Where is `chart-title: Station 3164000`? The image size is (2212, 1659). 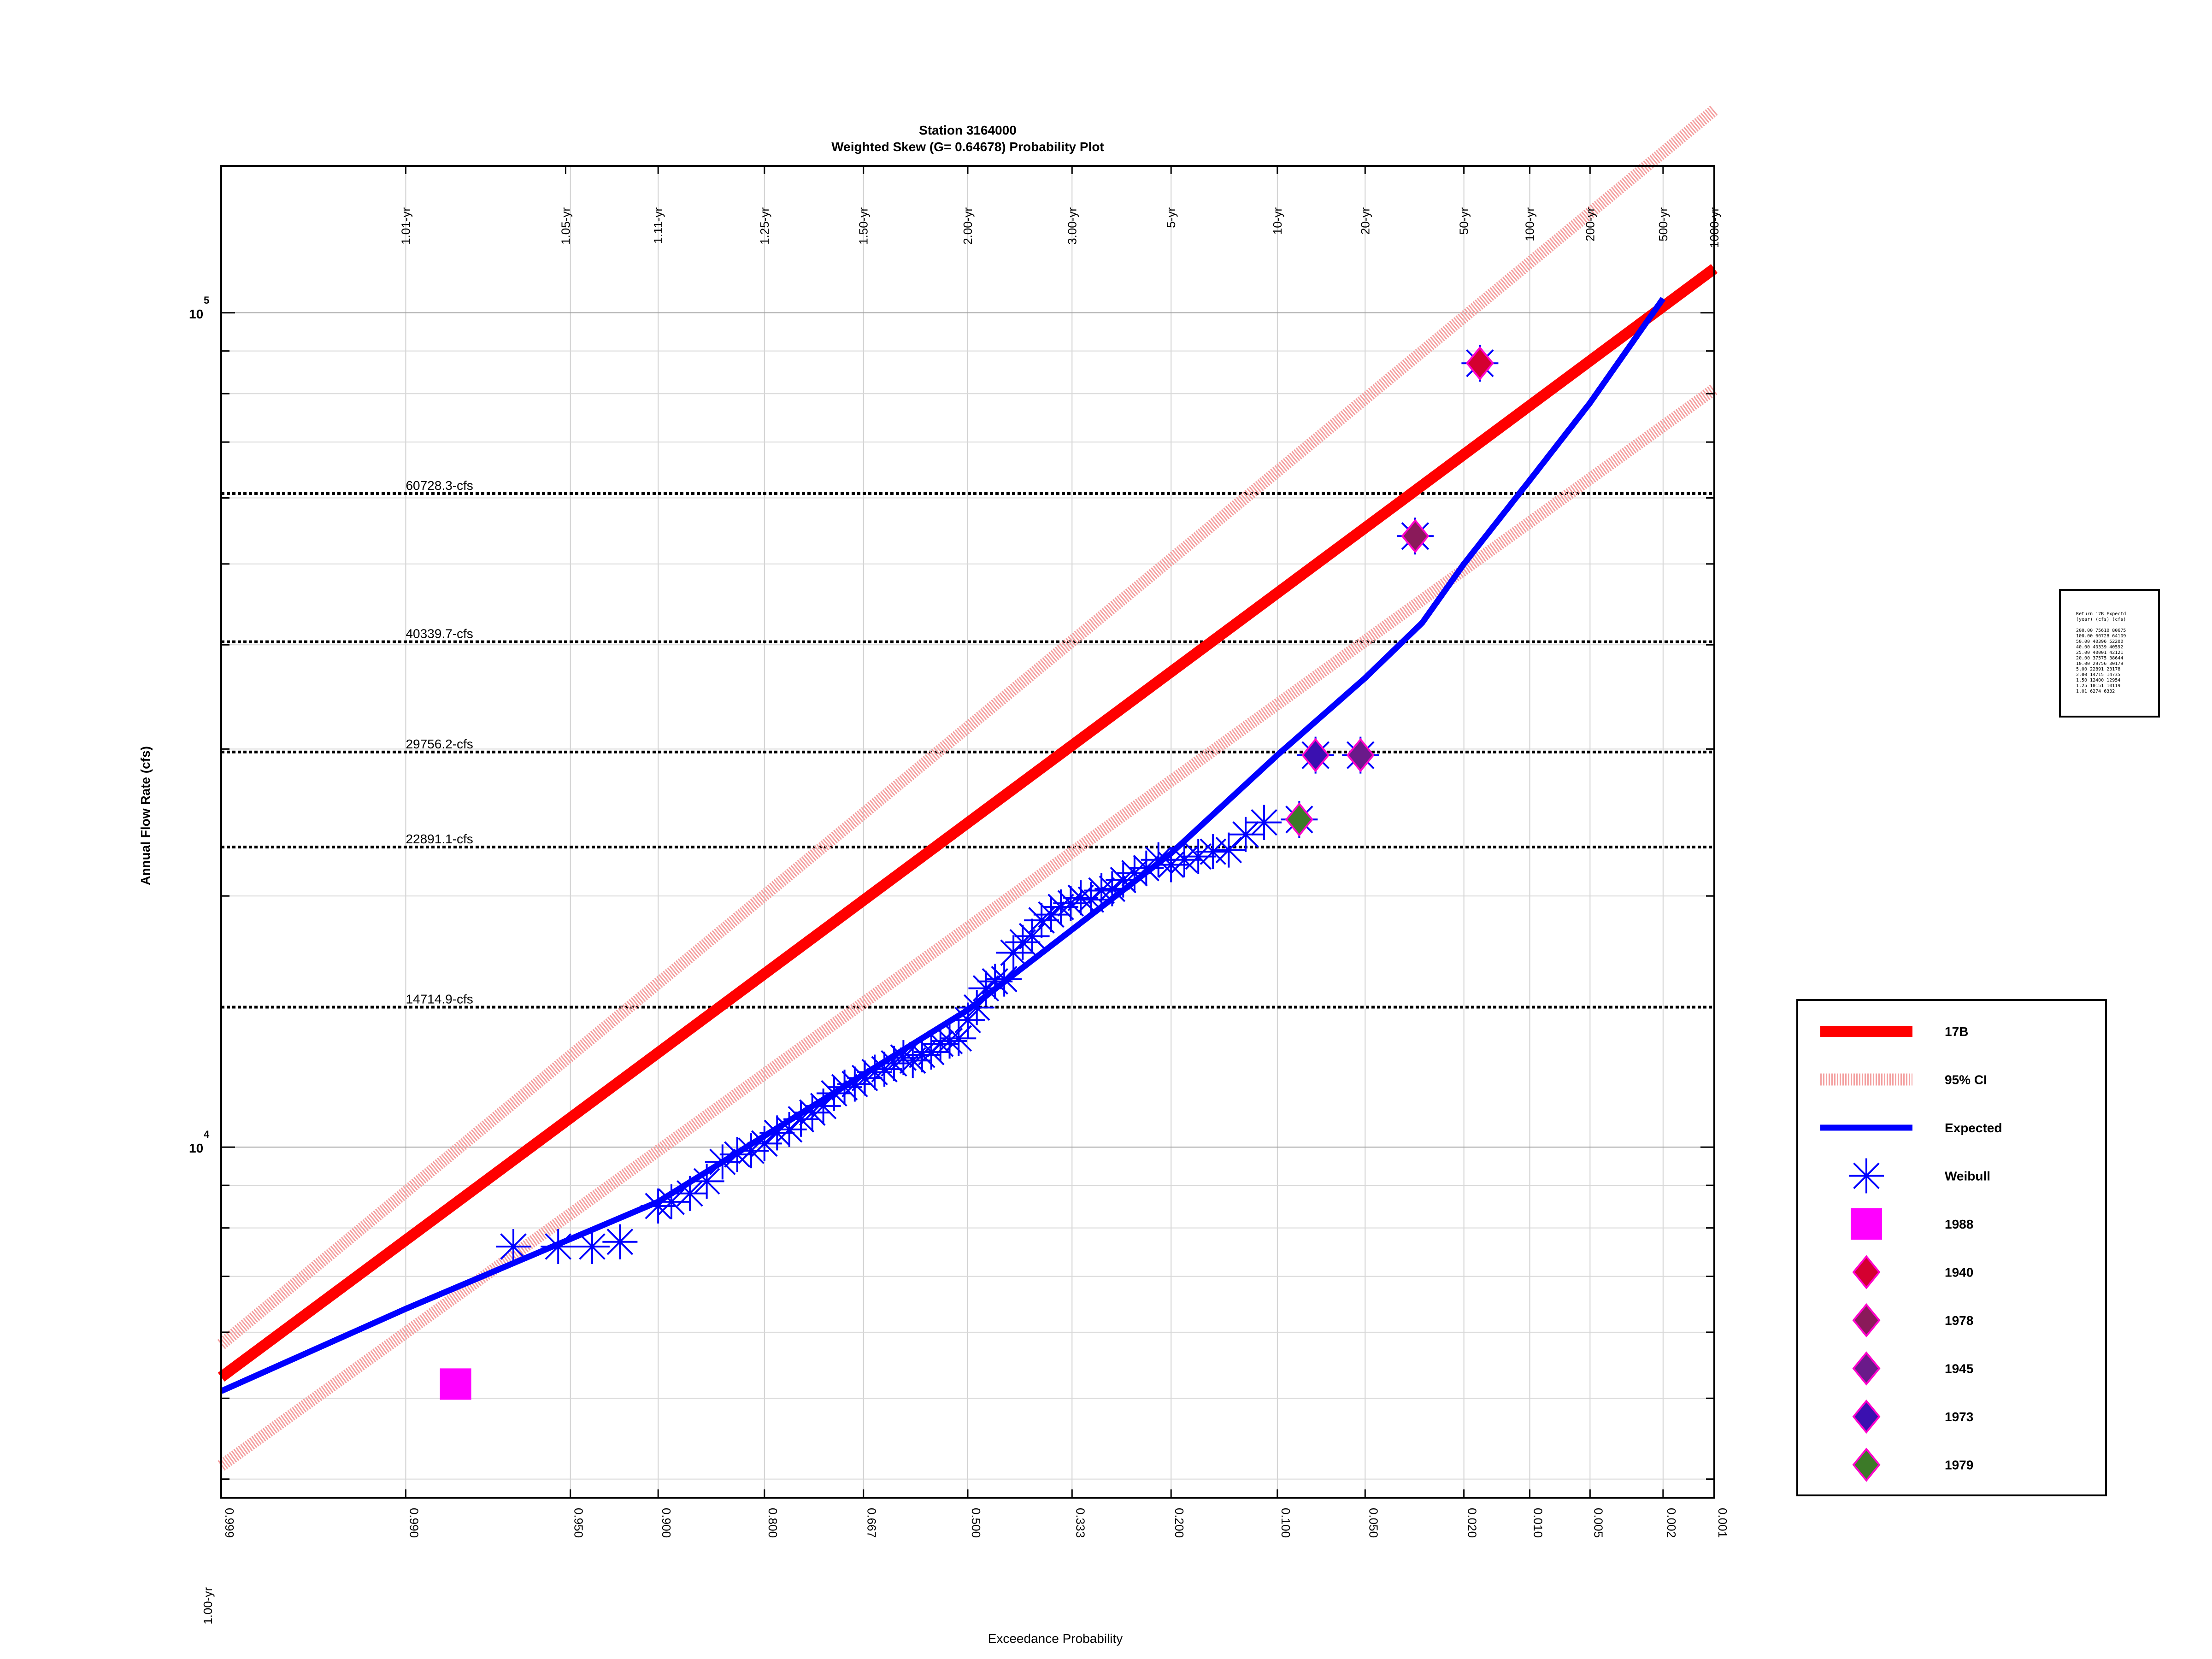
chart-title: Station 3164000 is located at coordinates (968, 130).